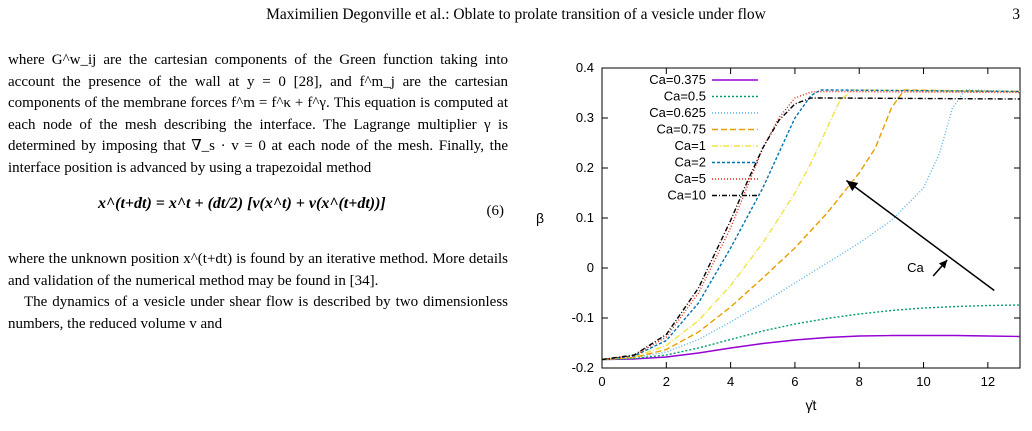 The width and height of the screenshot is (1032, 431). I want to click on y-tick-label: 0.3, so click(585, 117).